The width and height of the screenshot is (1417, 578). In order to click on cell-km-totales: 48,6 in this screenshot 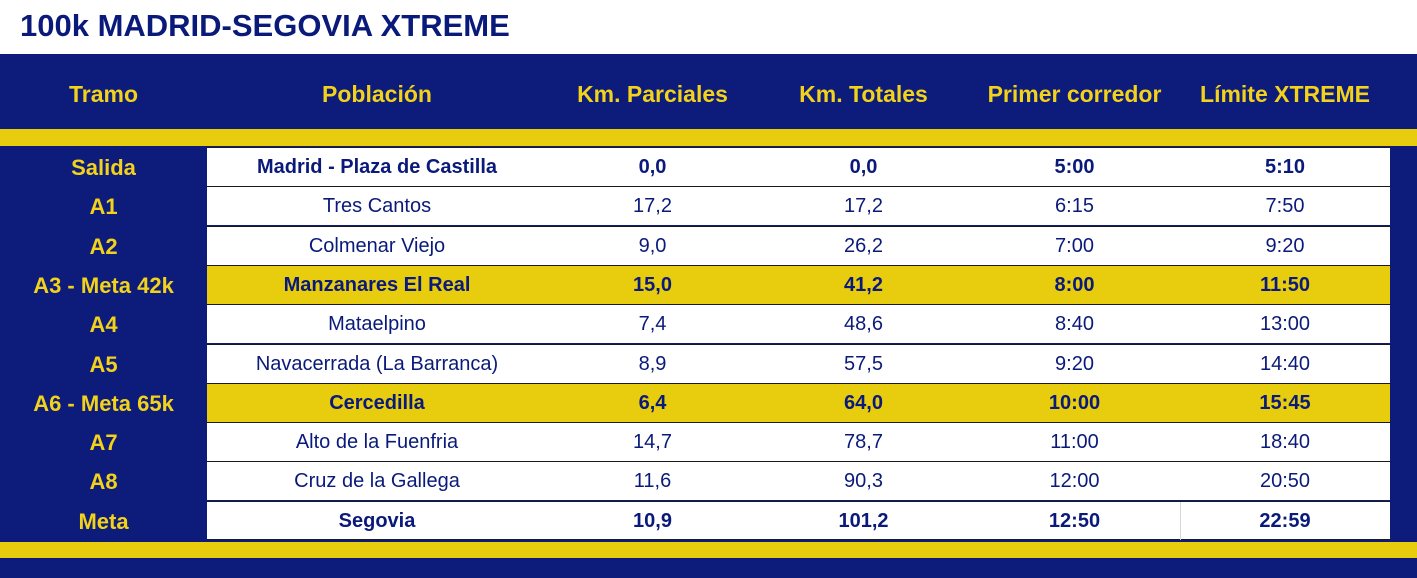, I will do `click(863, 324)`.